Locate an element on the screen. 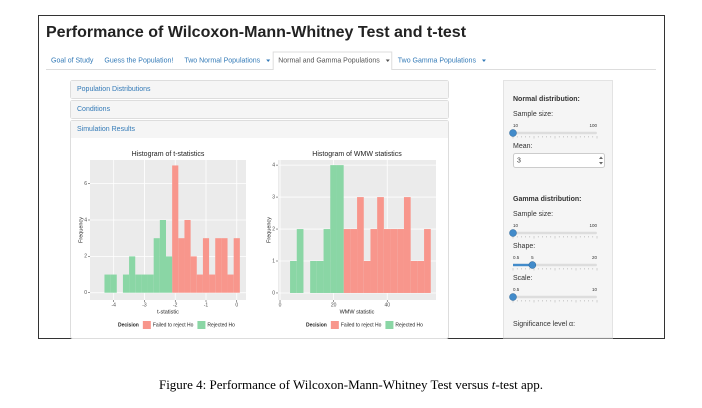  spinner is located at coordinates (601, 160).